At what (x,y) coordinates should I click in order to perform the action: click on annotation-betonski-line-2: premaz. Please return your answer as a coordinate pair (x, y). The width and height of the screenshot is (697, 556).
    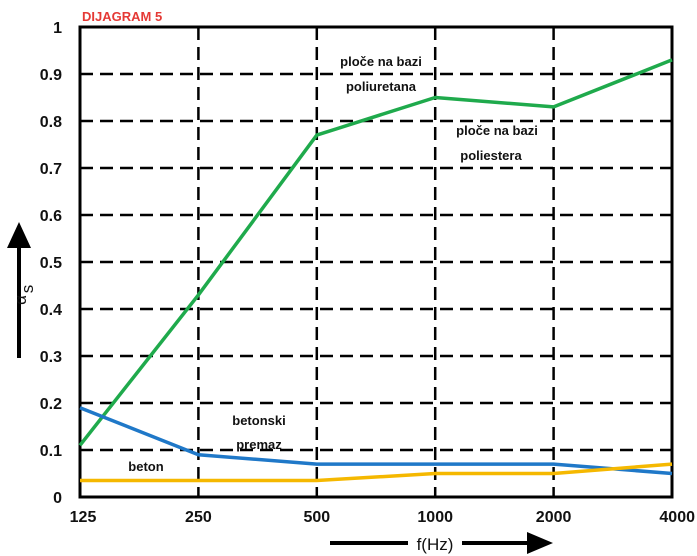
    Looking at the image, I should click on (259, 444).